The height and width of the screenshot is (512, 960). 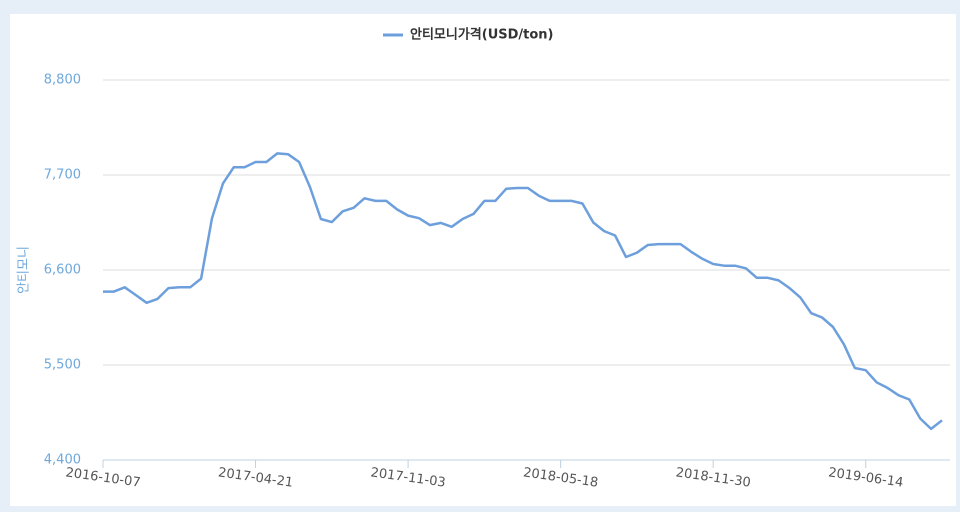 What do you see at coordinates (62, 270) in the screenshot?
I see `y-tick-label: 6,600` at bounding box center [62, 270].